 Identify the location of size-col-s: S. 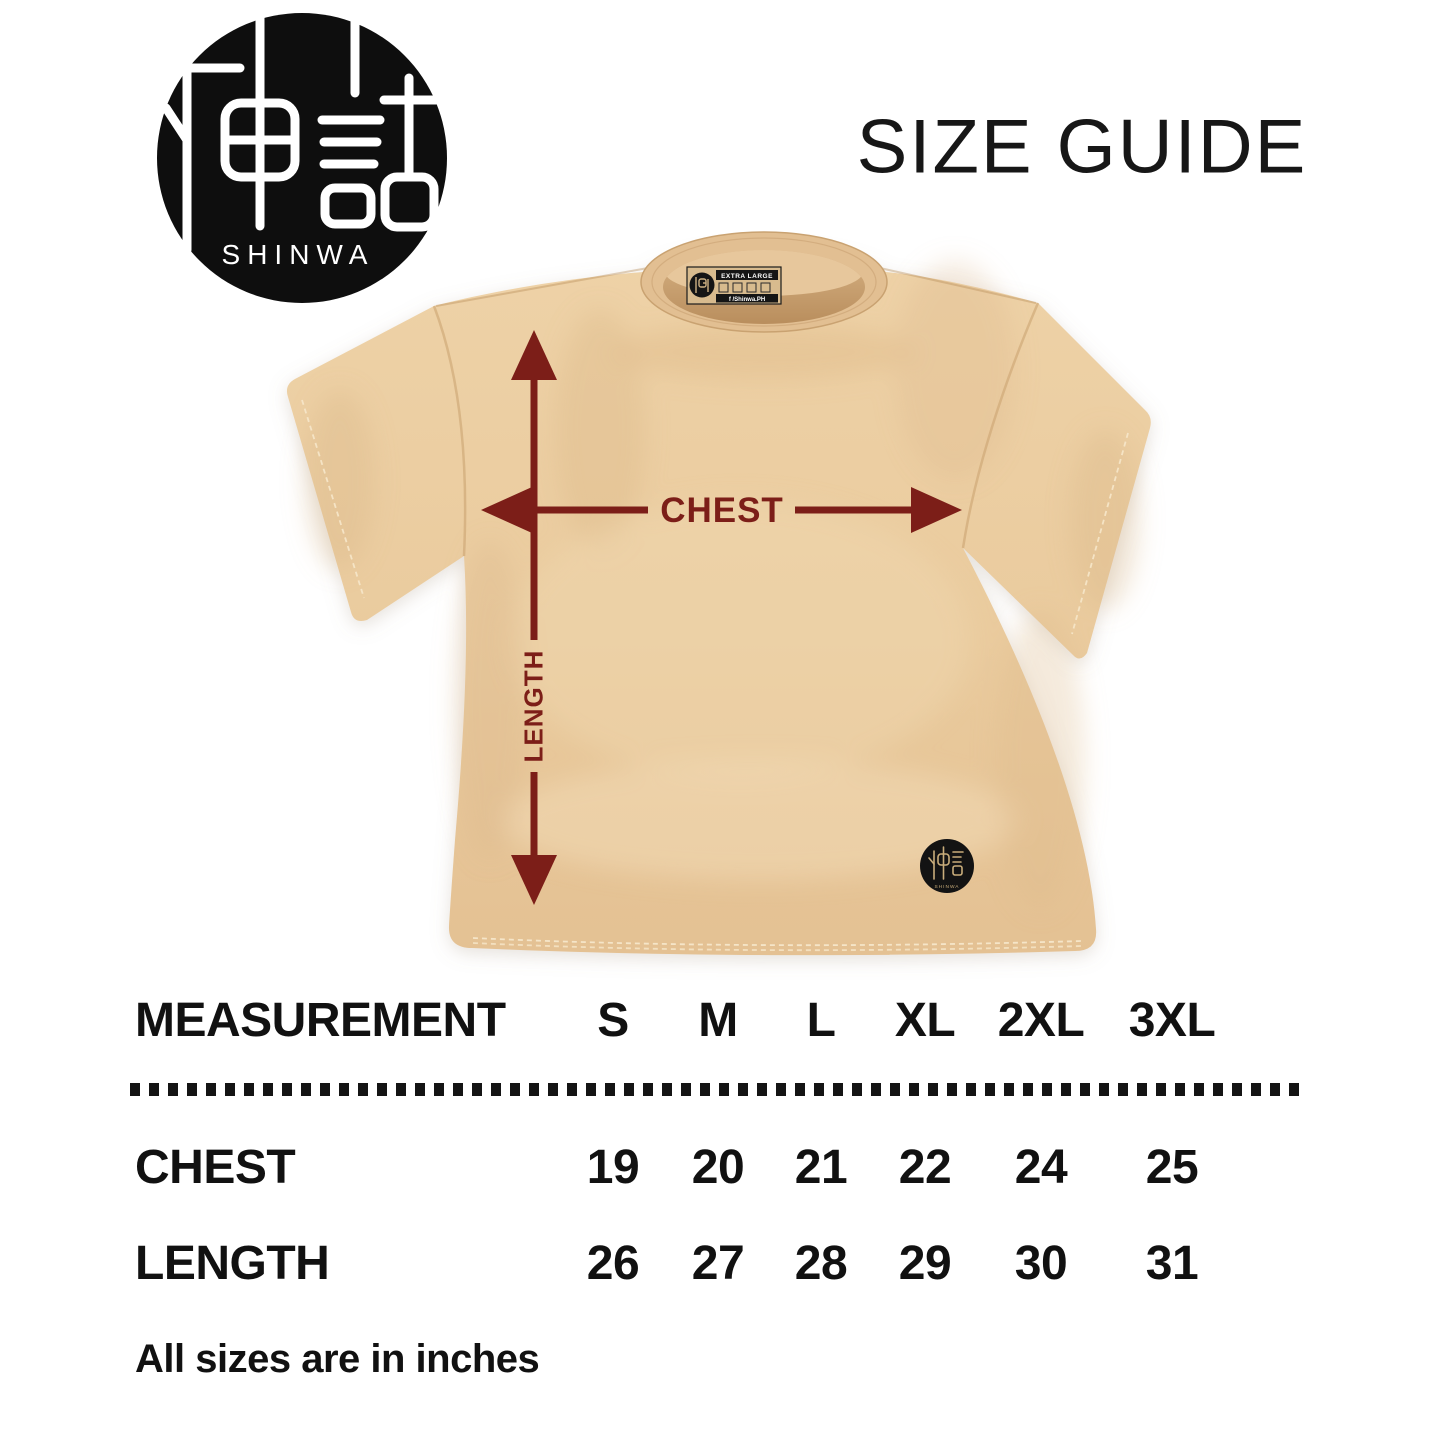
(613, 1020).